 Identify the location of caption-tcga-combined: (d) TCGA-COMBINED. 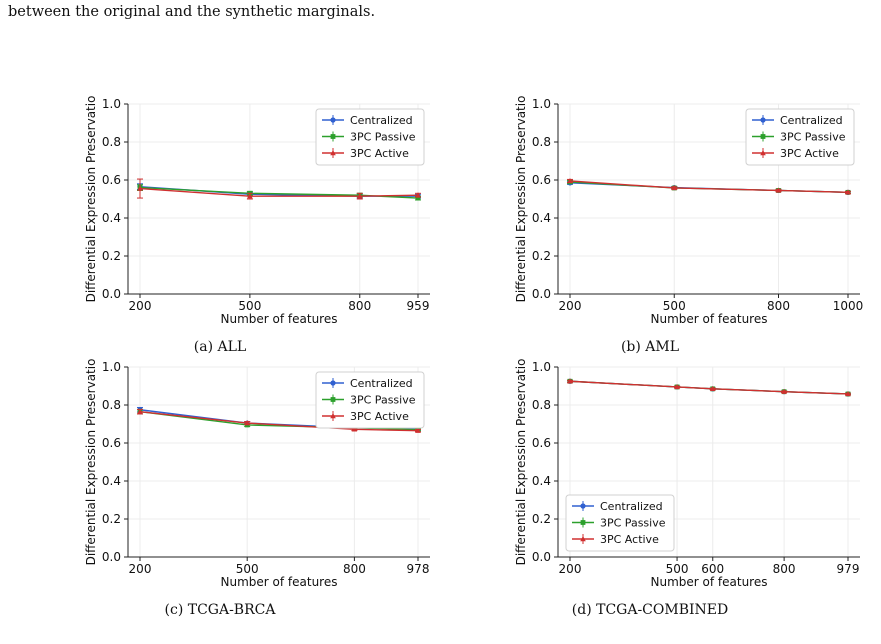
(650, 610).